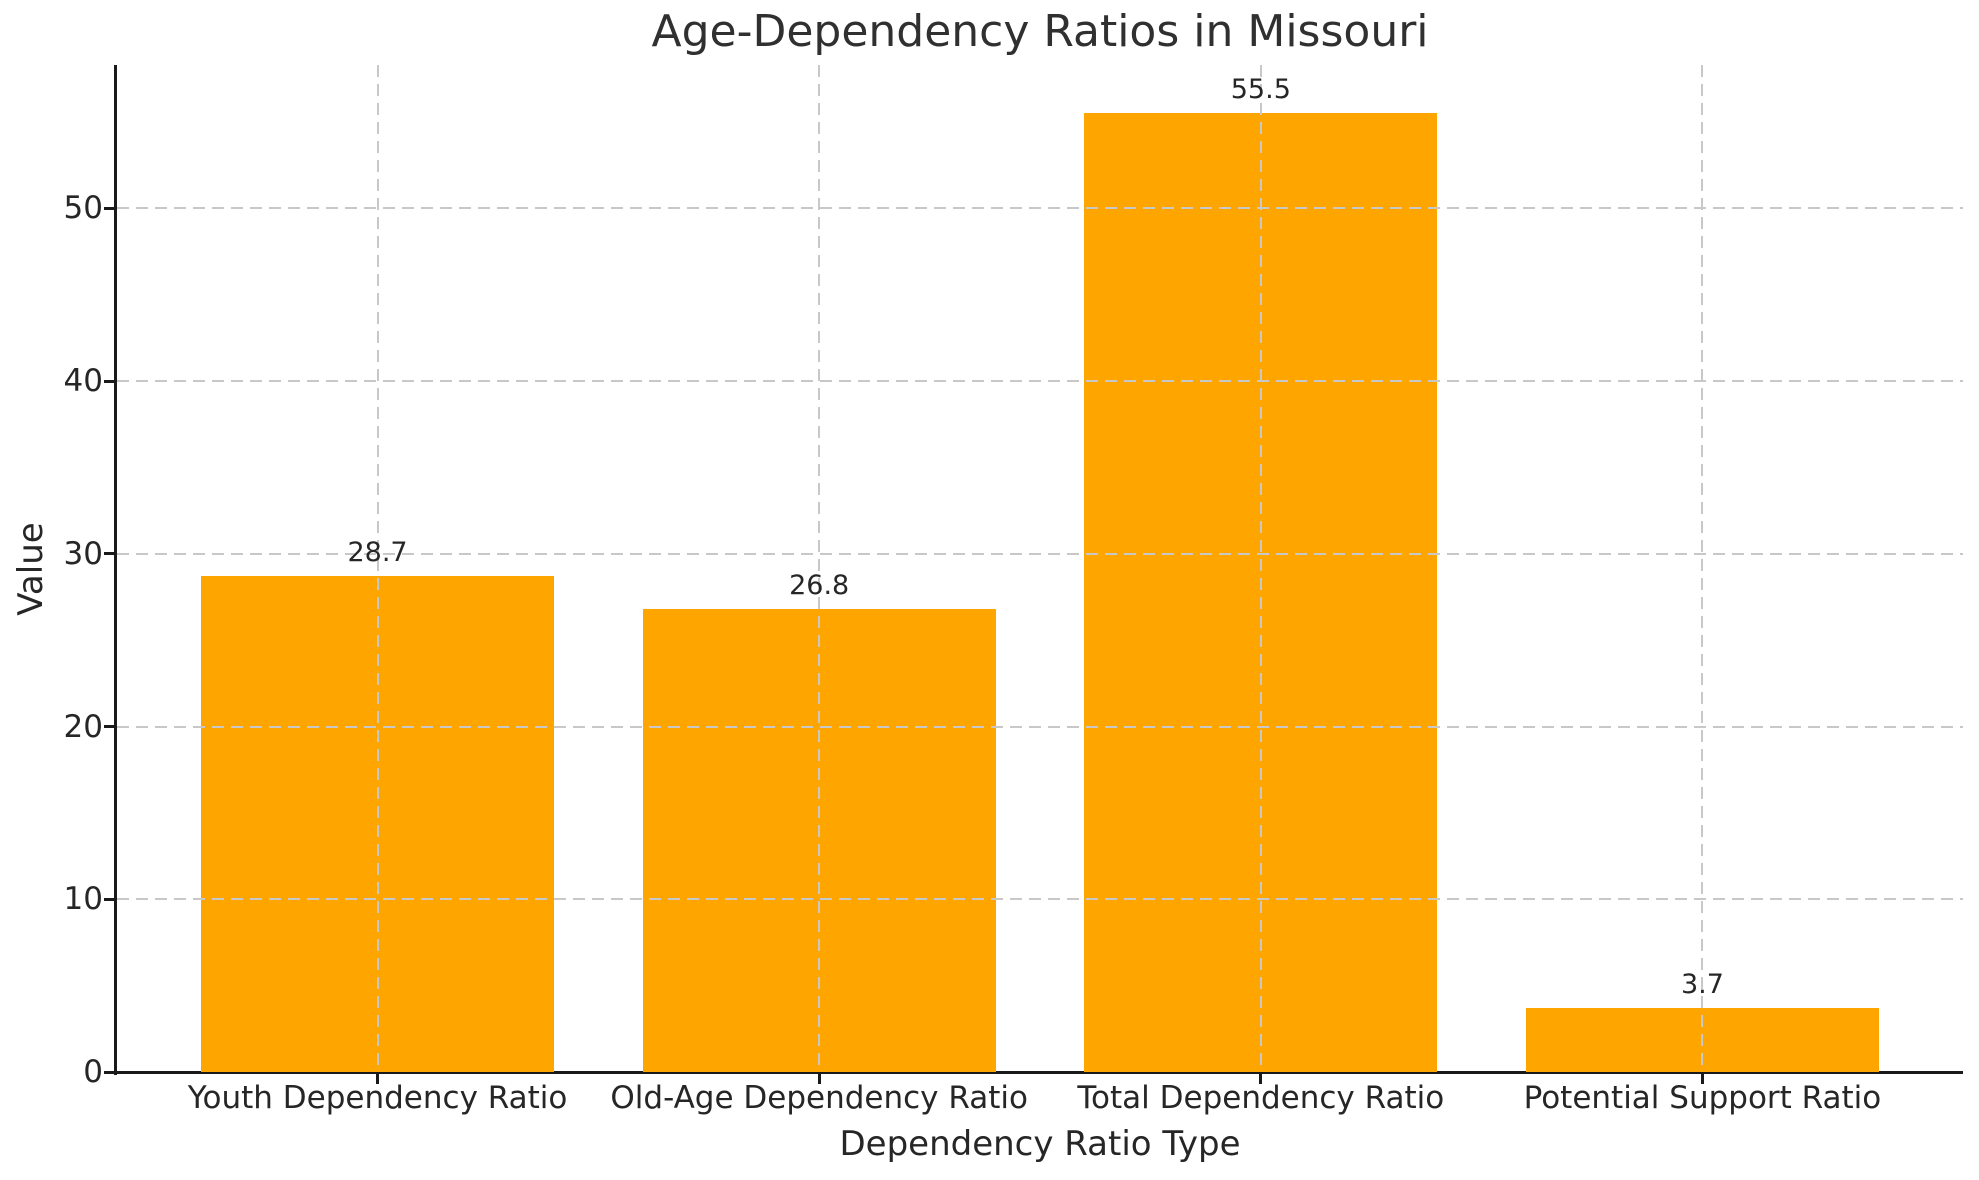  What do you see at coordinates (819, 1098) in the screenshot?
I see `x-tick-label: Old-Age Dependency Ratio` at bounding box center [819, 1098].